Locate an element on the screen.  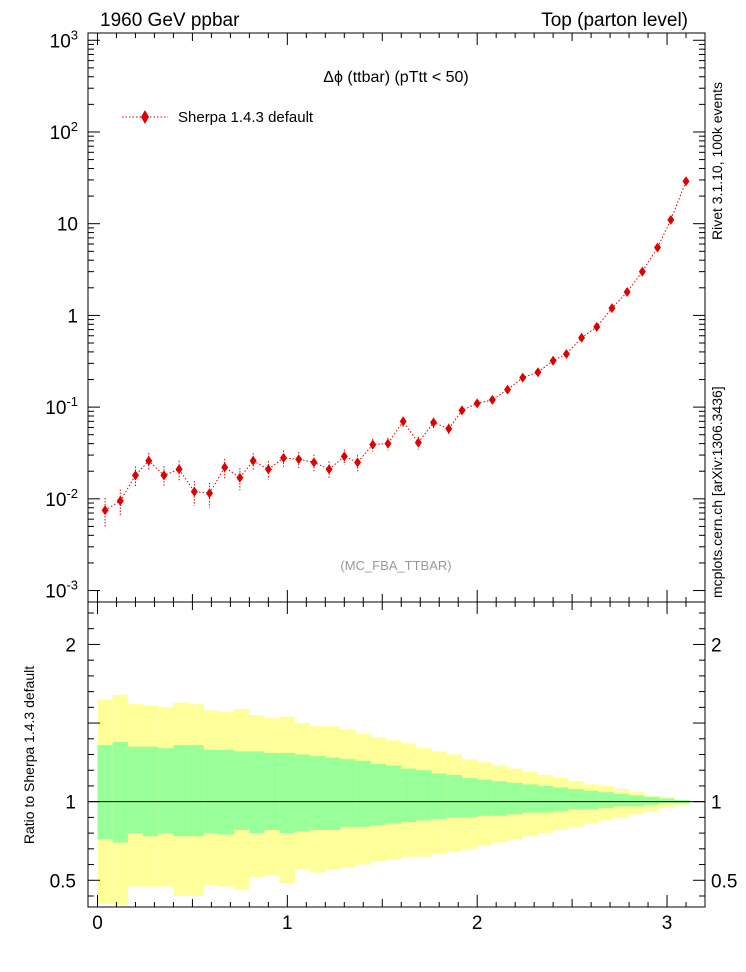
header-right: Top (parton level) is located at coordinates (614, 20).